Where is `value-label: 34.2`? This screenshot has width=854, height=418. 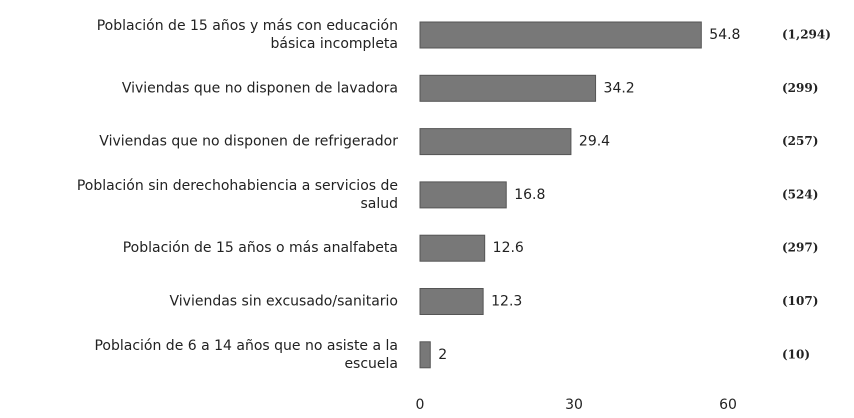
value-label: 34.2 is located at coordinates (619, 88).